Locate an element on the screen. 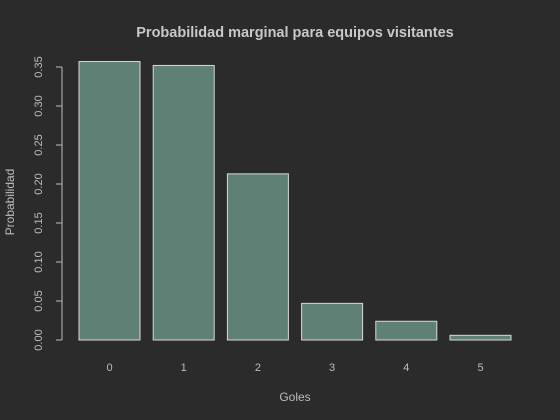 The height and width of the screenshot is (420, 560). x-axis-label: Goles is located at coordinates (294, 397).